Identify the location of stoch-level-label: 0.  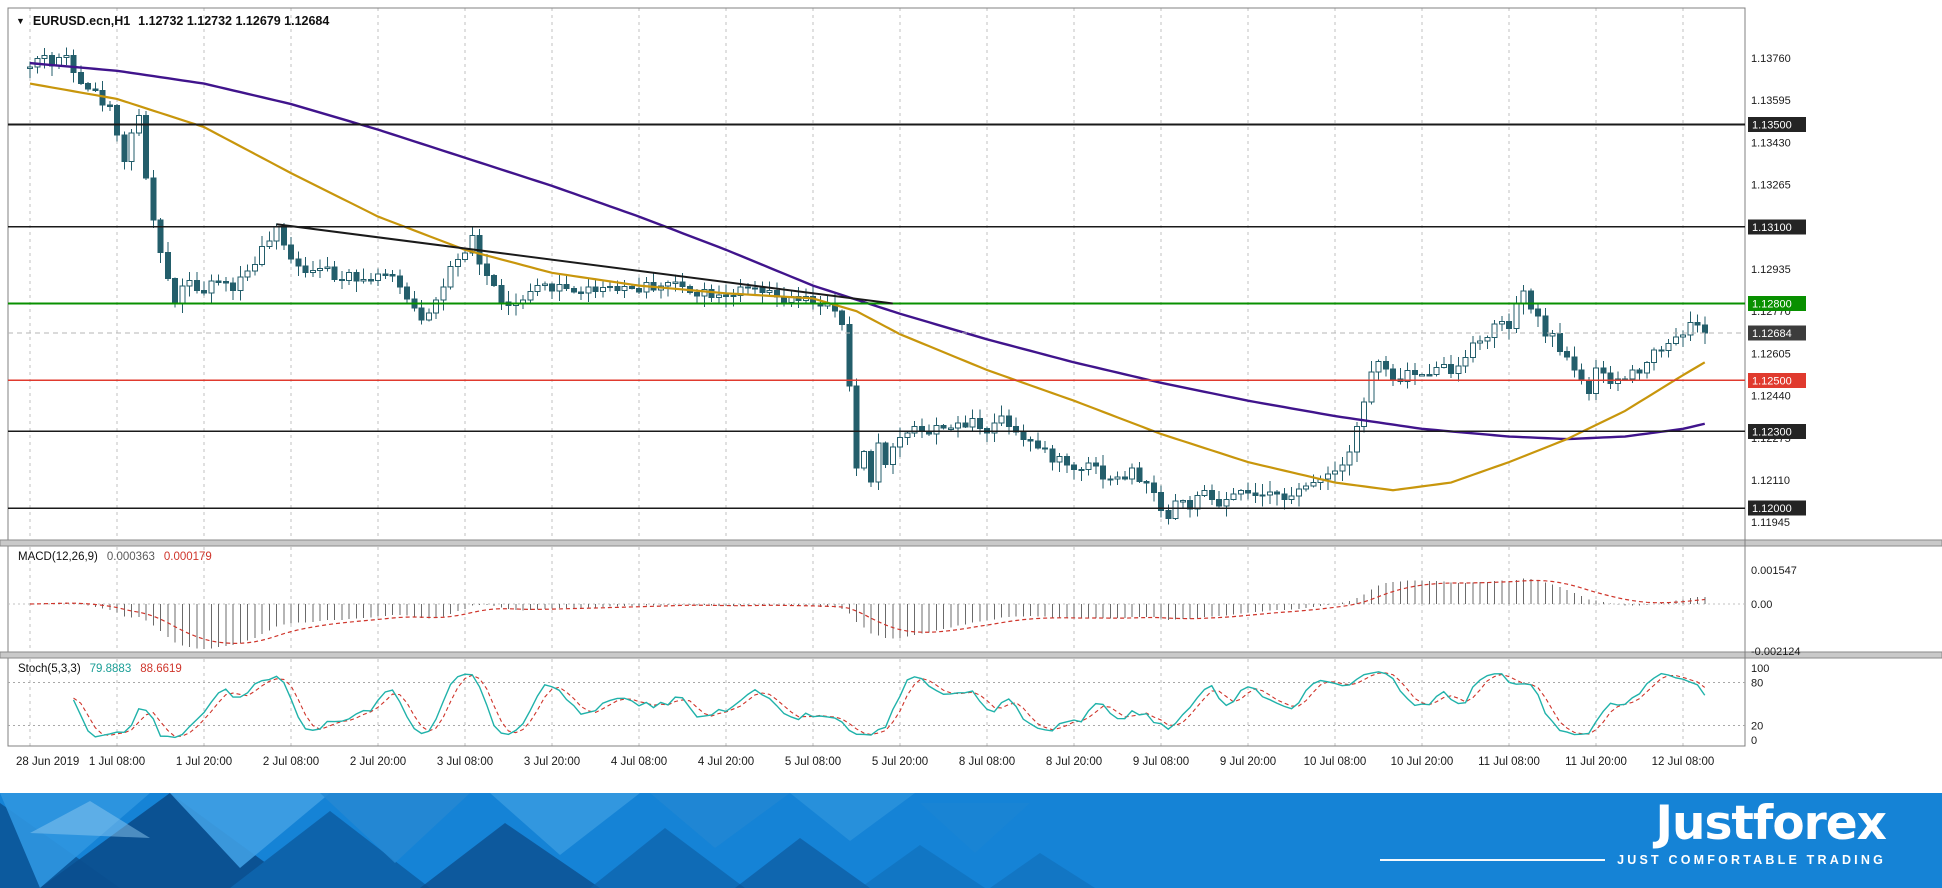
(1754, 741).